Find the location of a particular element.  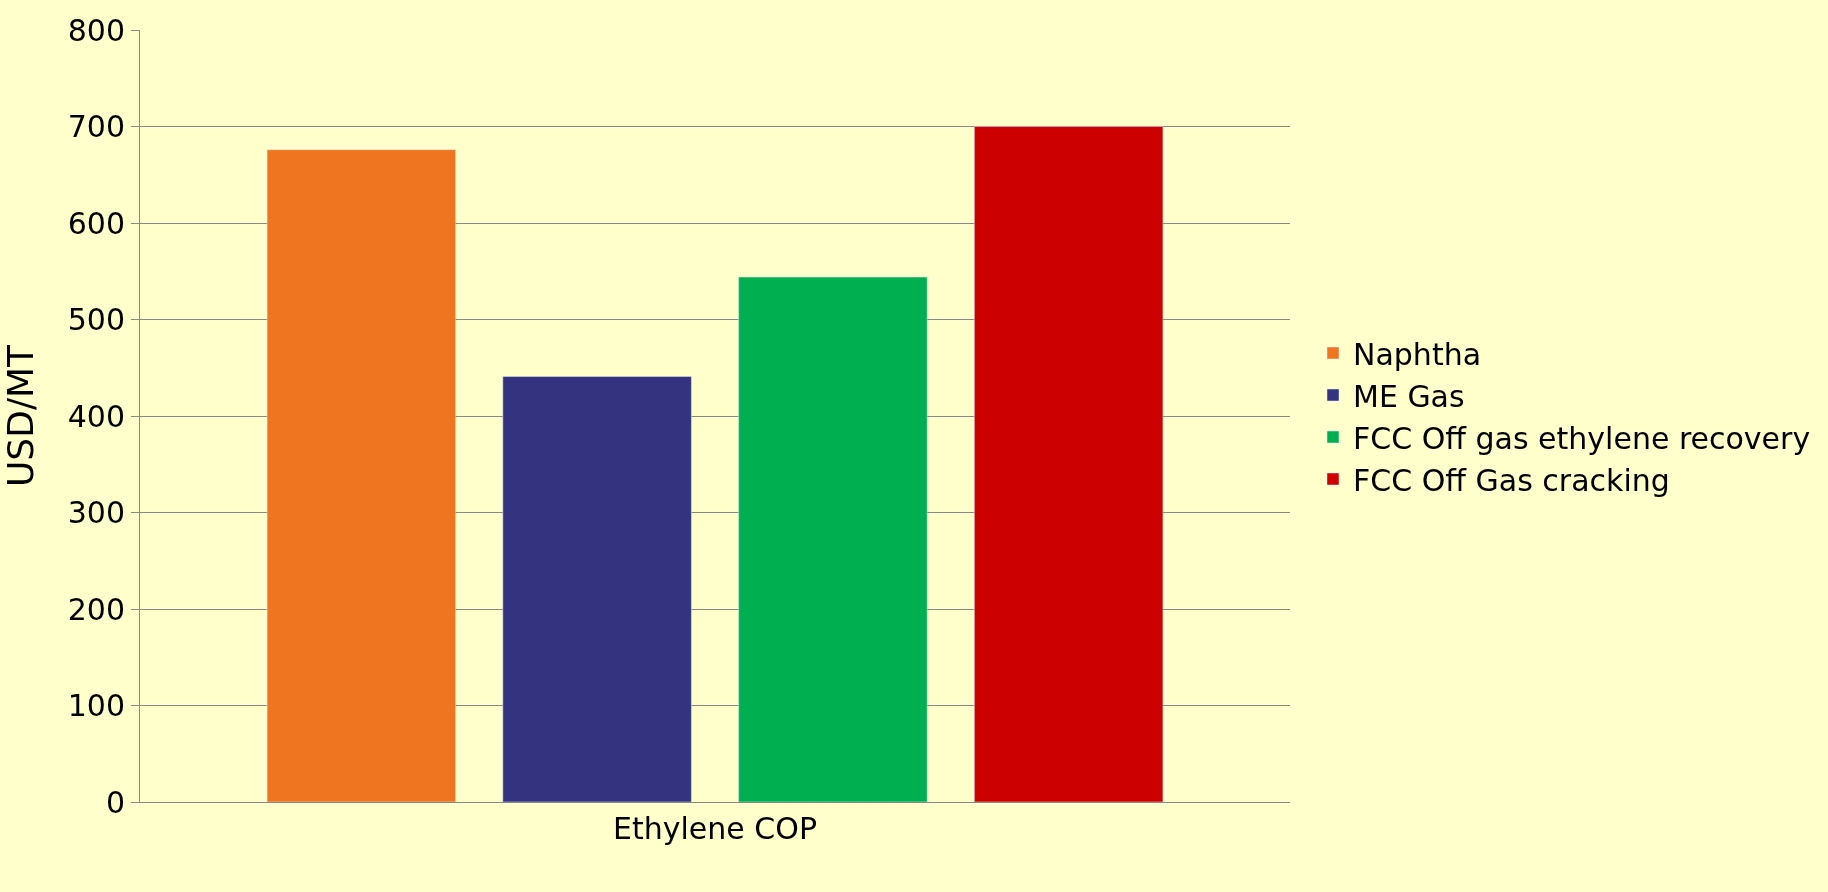

x-tick-label: Ethylene COP is located at coordinates (715, 828).